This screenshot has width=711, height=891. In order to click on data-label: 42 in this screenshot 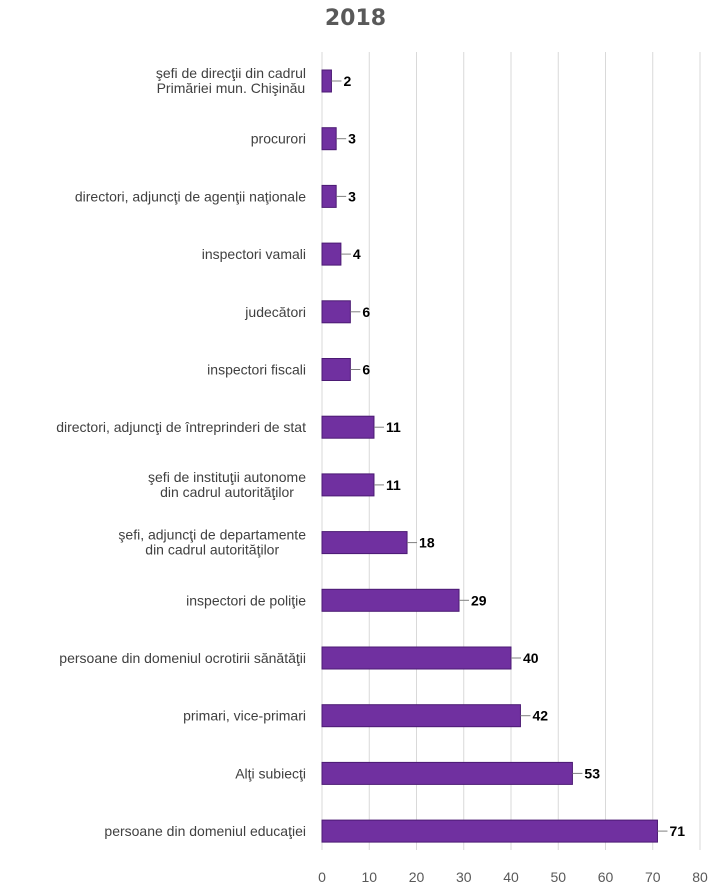, I will do `click(540, 716)`.